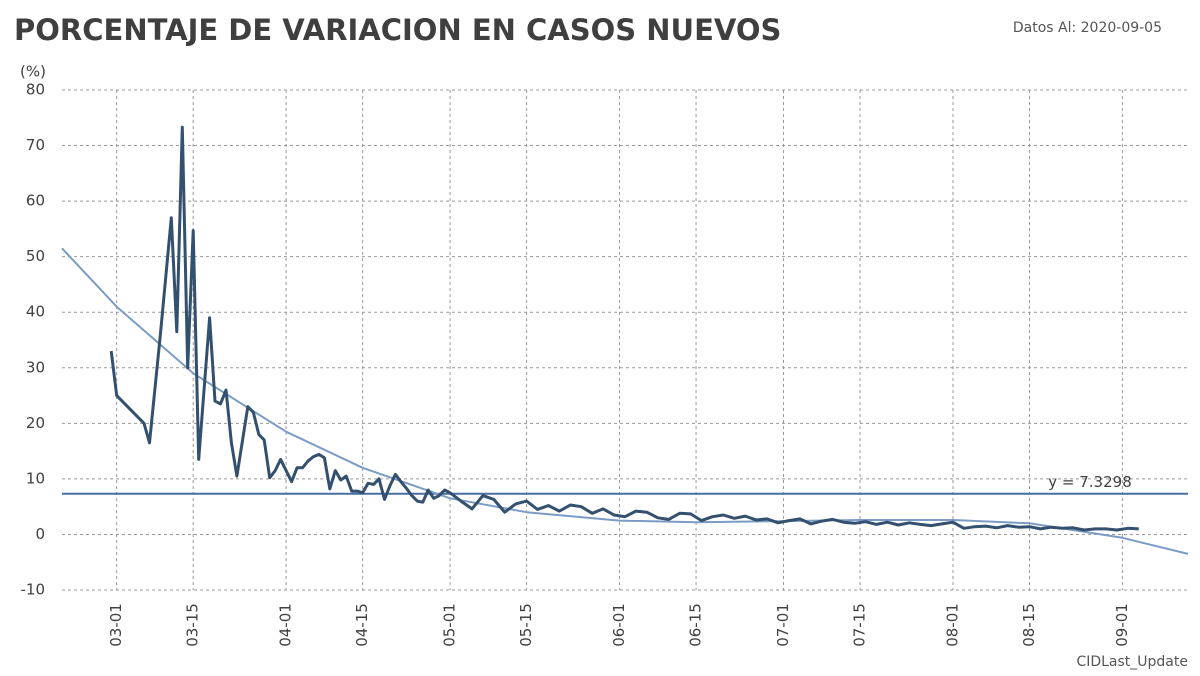 The width and height of the screenshot is (1200, 676). Describe the element at coordinates (35, 256) in the screenshot. I see `y-tick-label: 50` at that location.